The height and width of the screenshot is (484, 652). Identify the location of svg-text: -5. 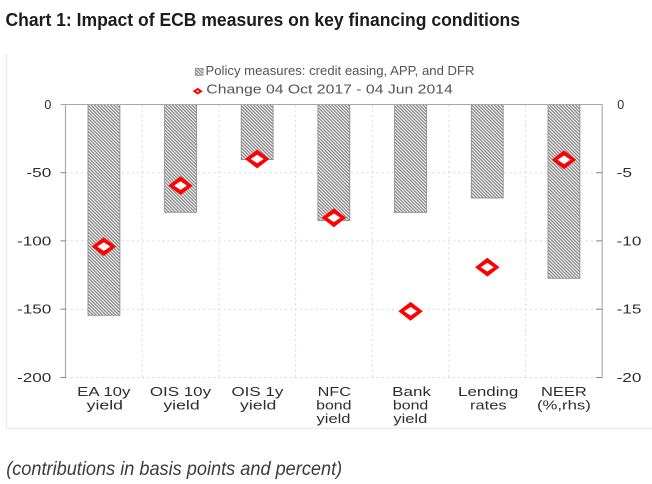
(625, 173).